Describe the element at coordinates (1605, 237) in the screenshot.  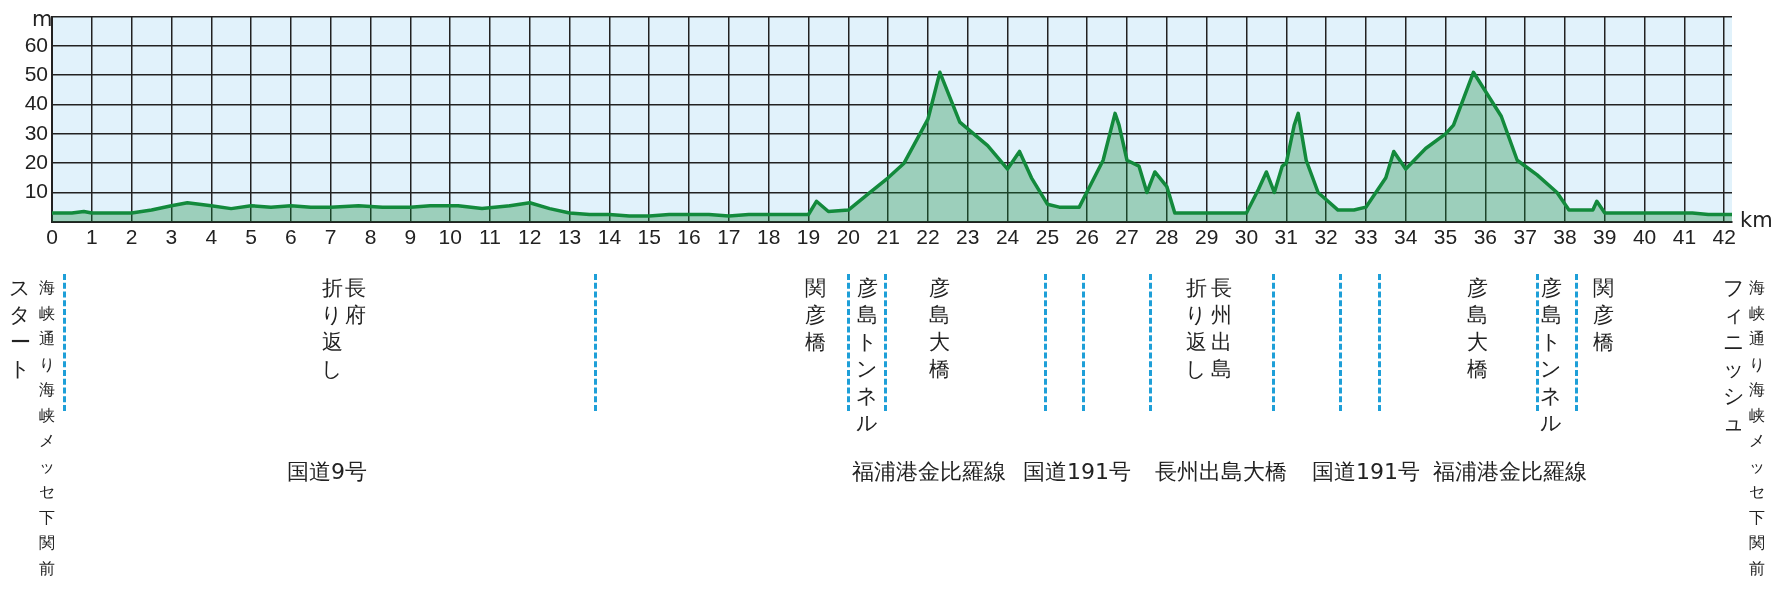
I see `x-tick-label: 39` at that location.